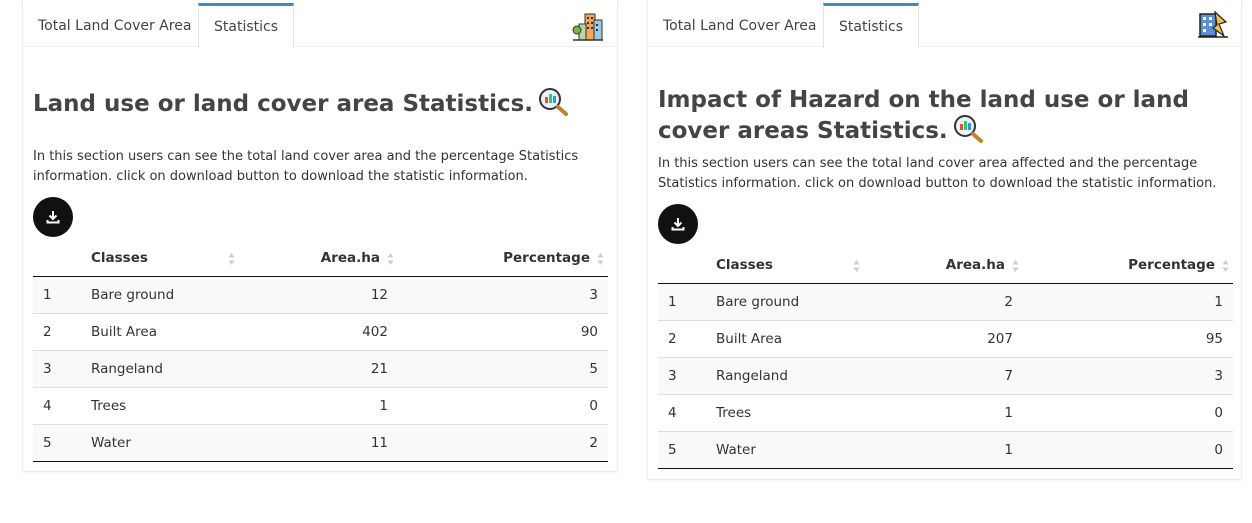 This screenshot has width=1252, height=523. I want to click on hazard-building-icon, so click(1213, 24).